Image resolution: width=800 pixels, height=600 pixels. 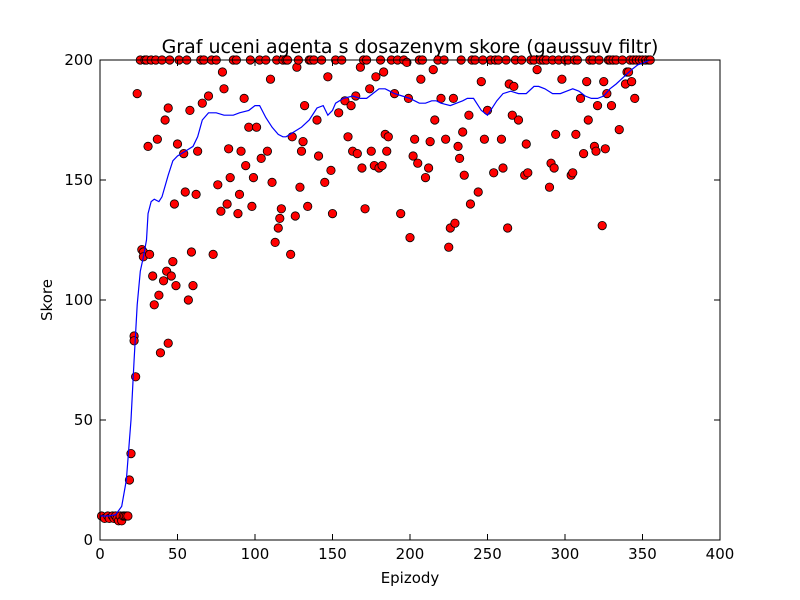 I want to click on x-tick-label: 50, so click(x=177, y=554).